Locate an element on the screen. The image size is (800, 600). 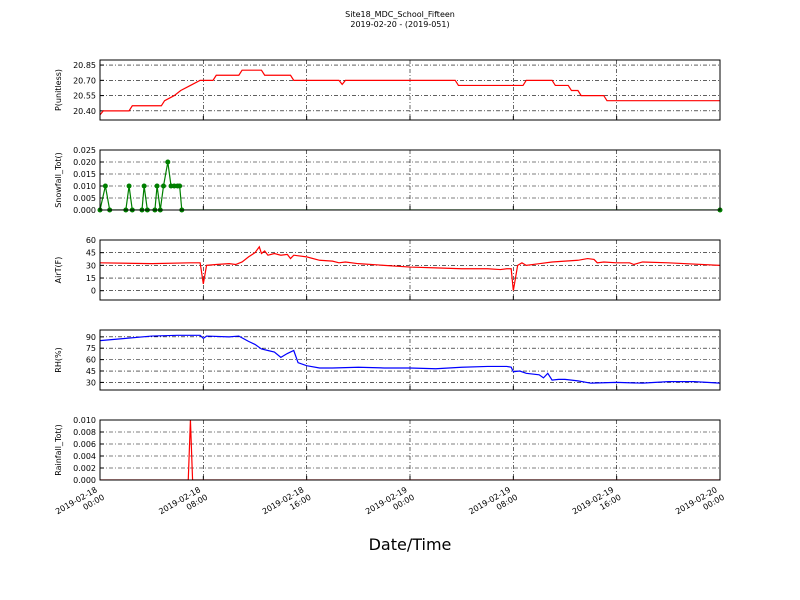
y-tick-label: 0.020 is located at coordinates (84, 162).